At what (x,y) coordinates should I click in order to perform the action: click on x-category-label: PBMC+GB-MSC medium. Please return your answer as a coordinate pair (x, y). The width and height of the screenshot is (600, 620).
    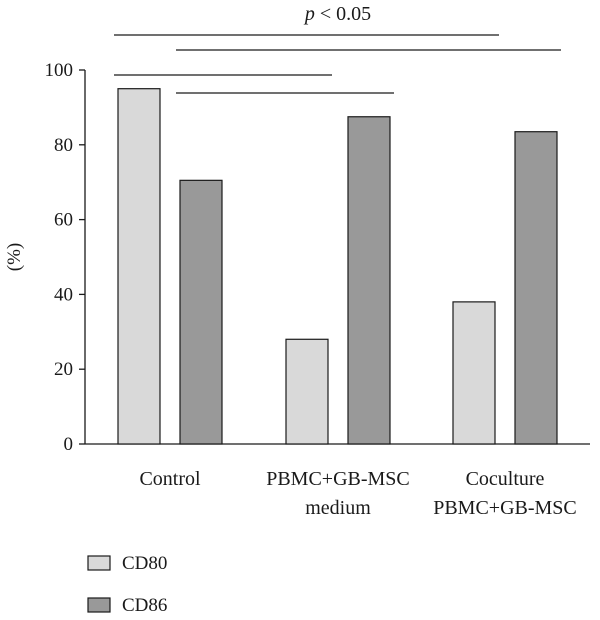
    Looking at the image, I should click on (338, 493).